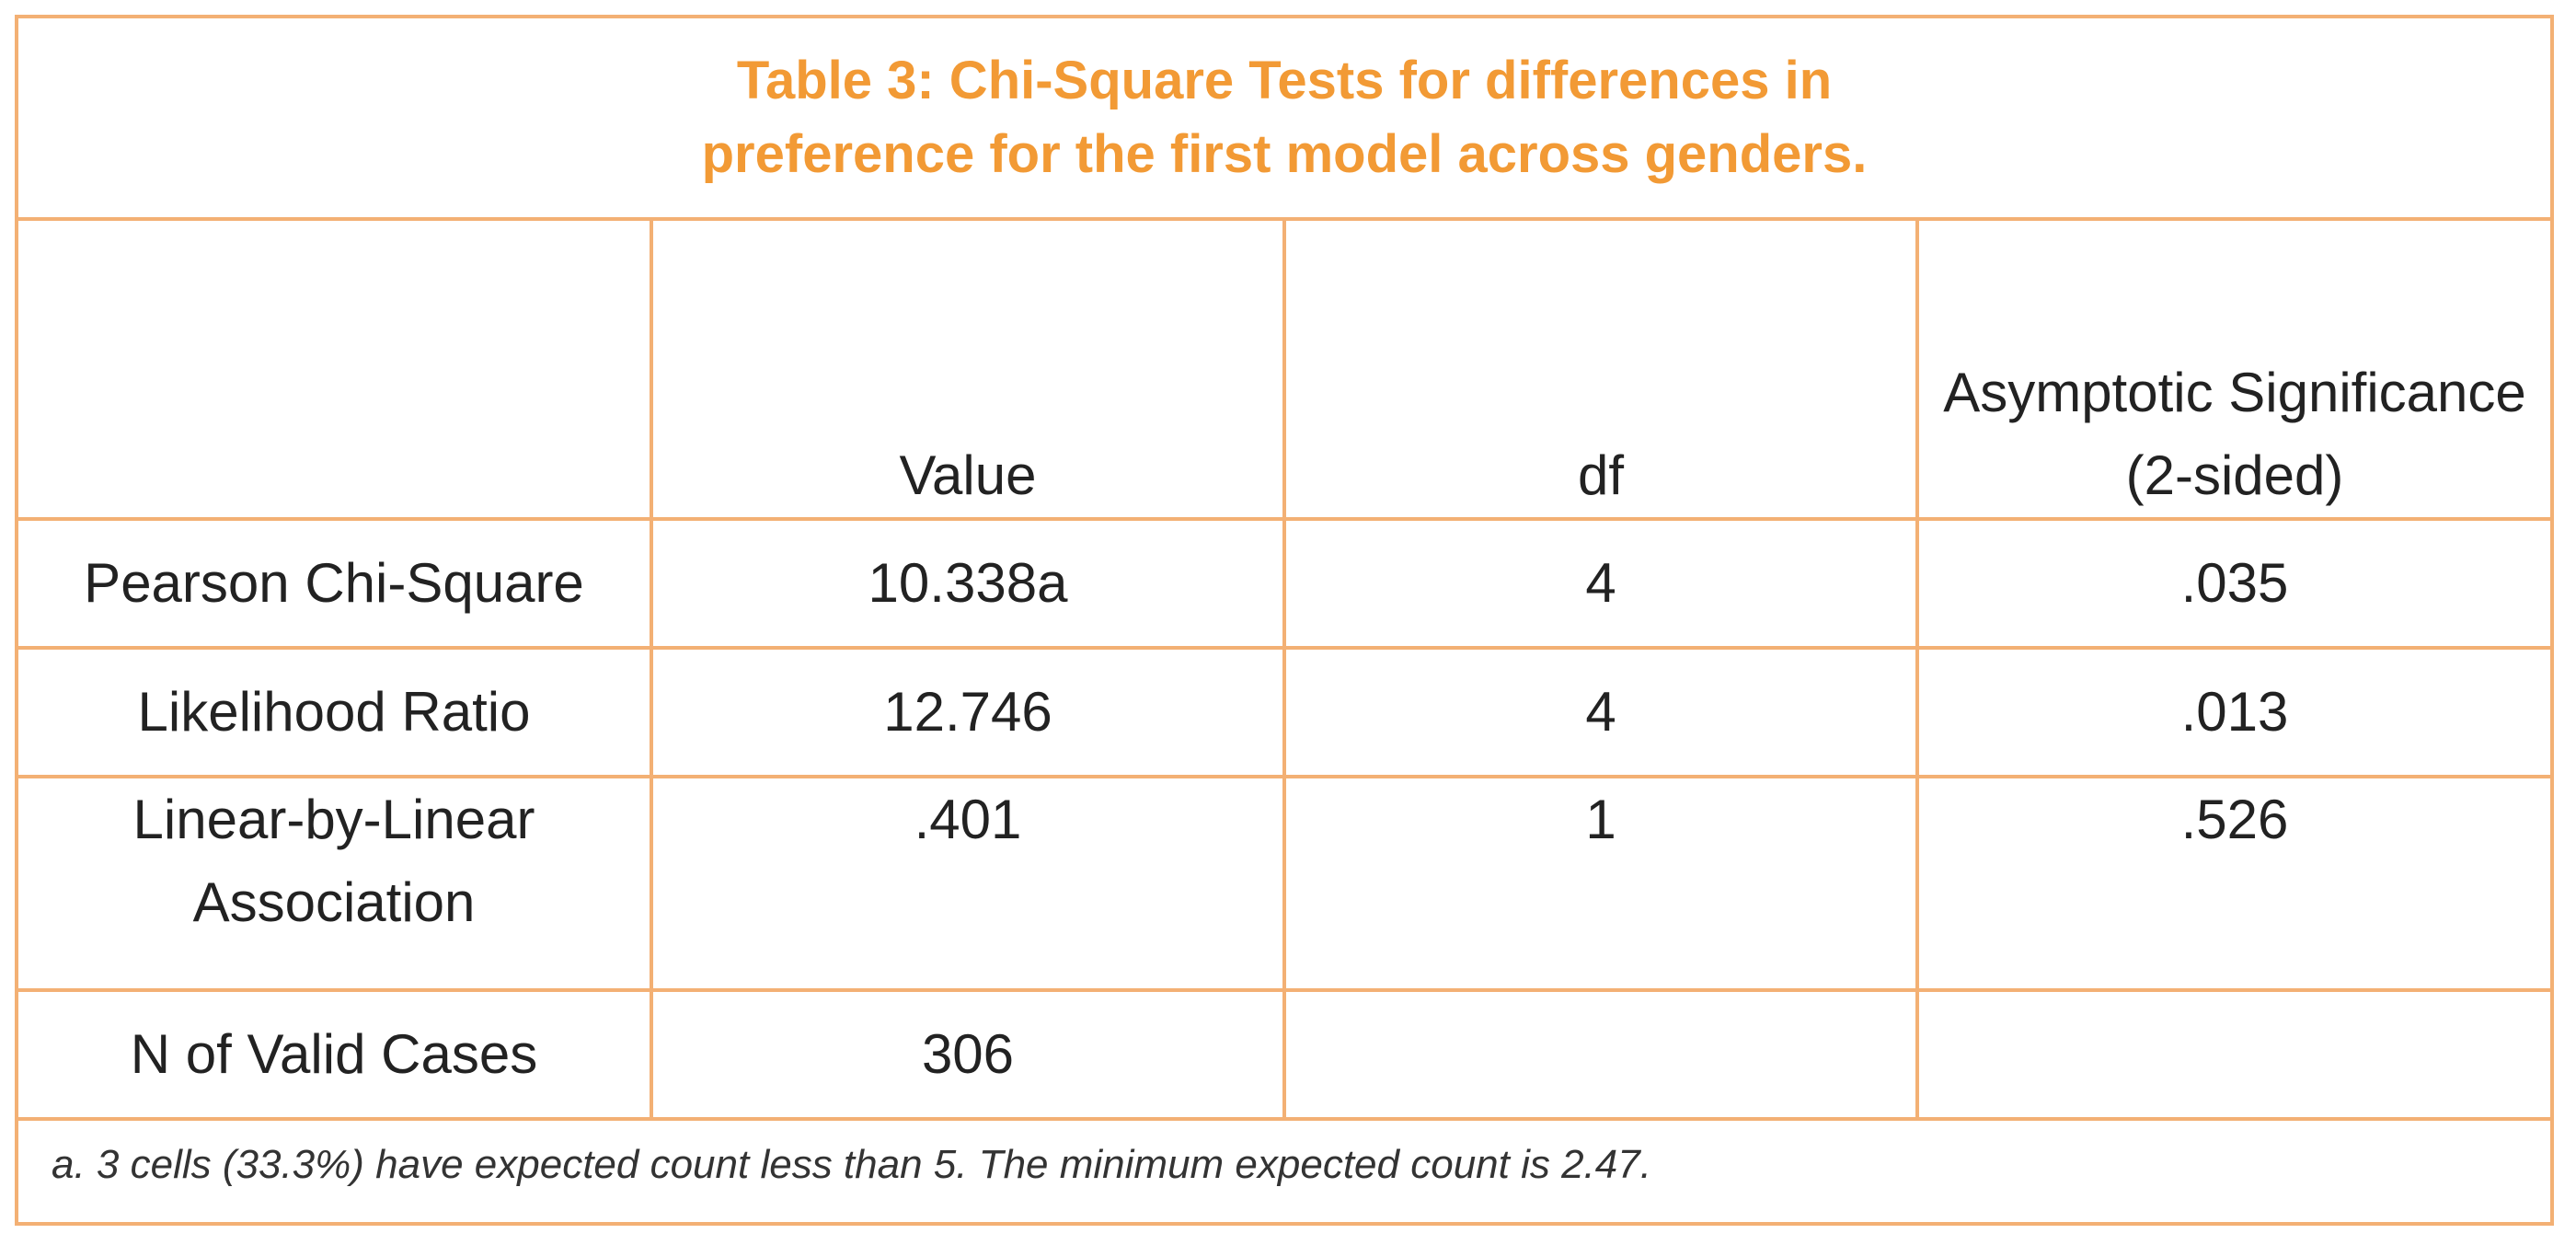 The width and height of the screenshot is (2576, 1245). Describe the element at coordinates (1600, 371) in the screenshot. I see `header-cell-df: df` at that location.